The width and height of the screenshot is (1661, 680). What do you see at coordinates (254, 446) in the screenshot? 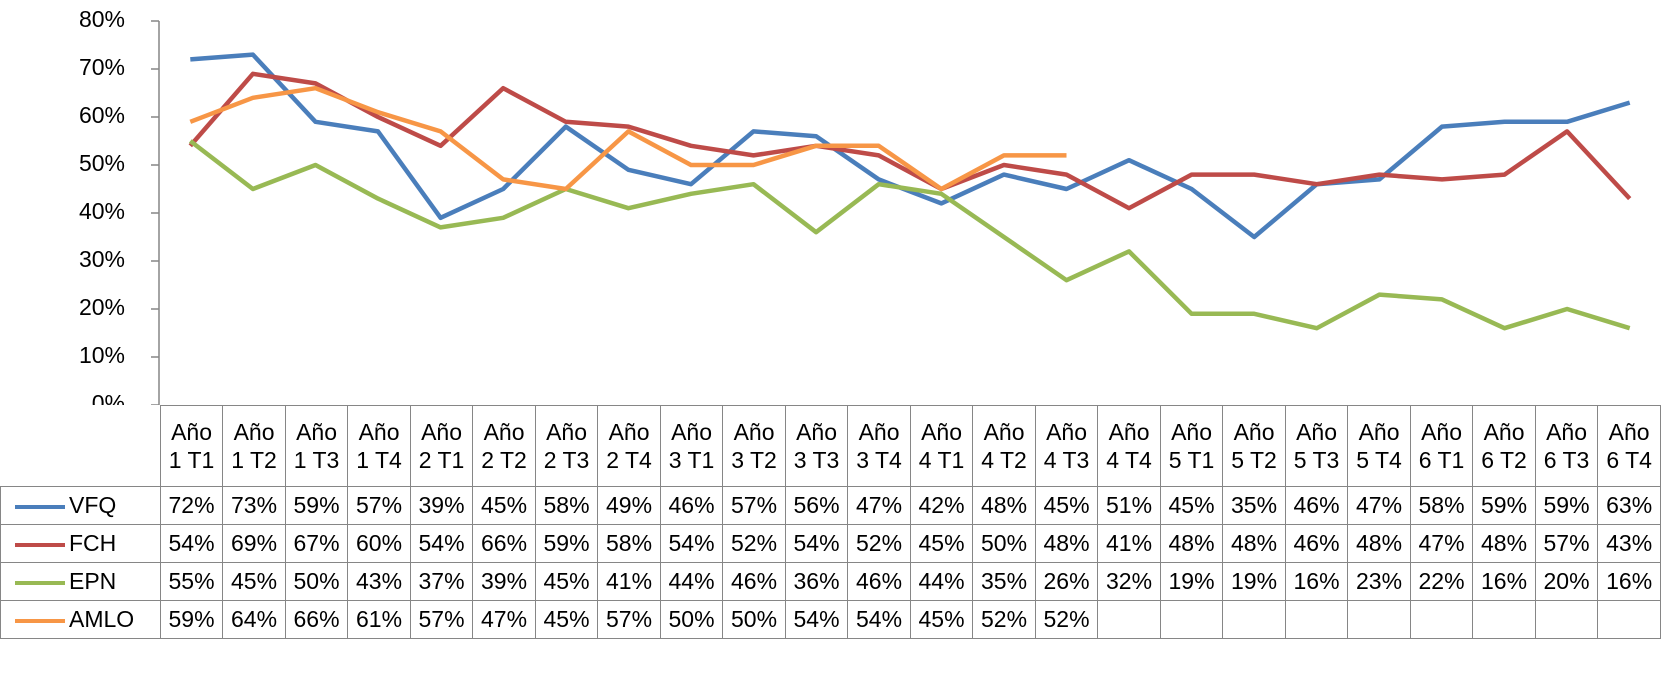
I see `category-cell: Año 1 T2` at bounding box center [254, 446].